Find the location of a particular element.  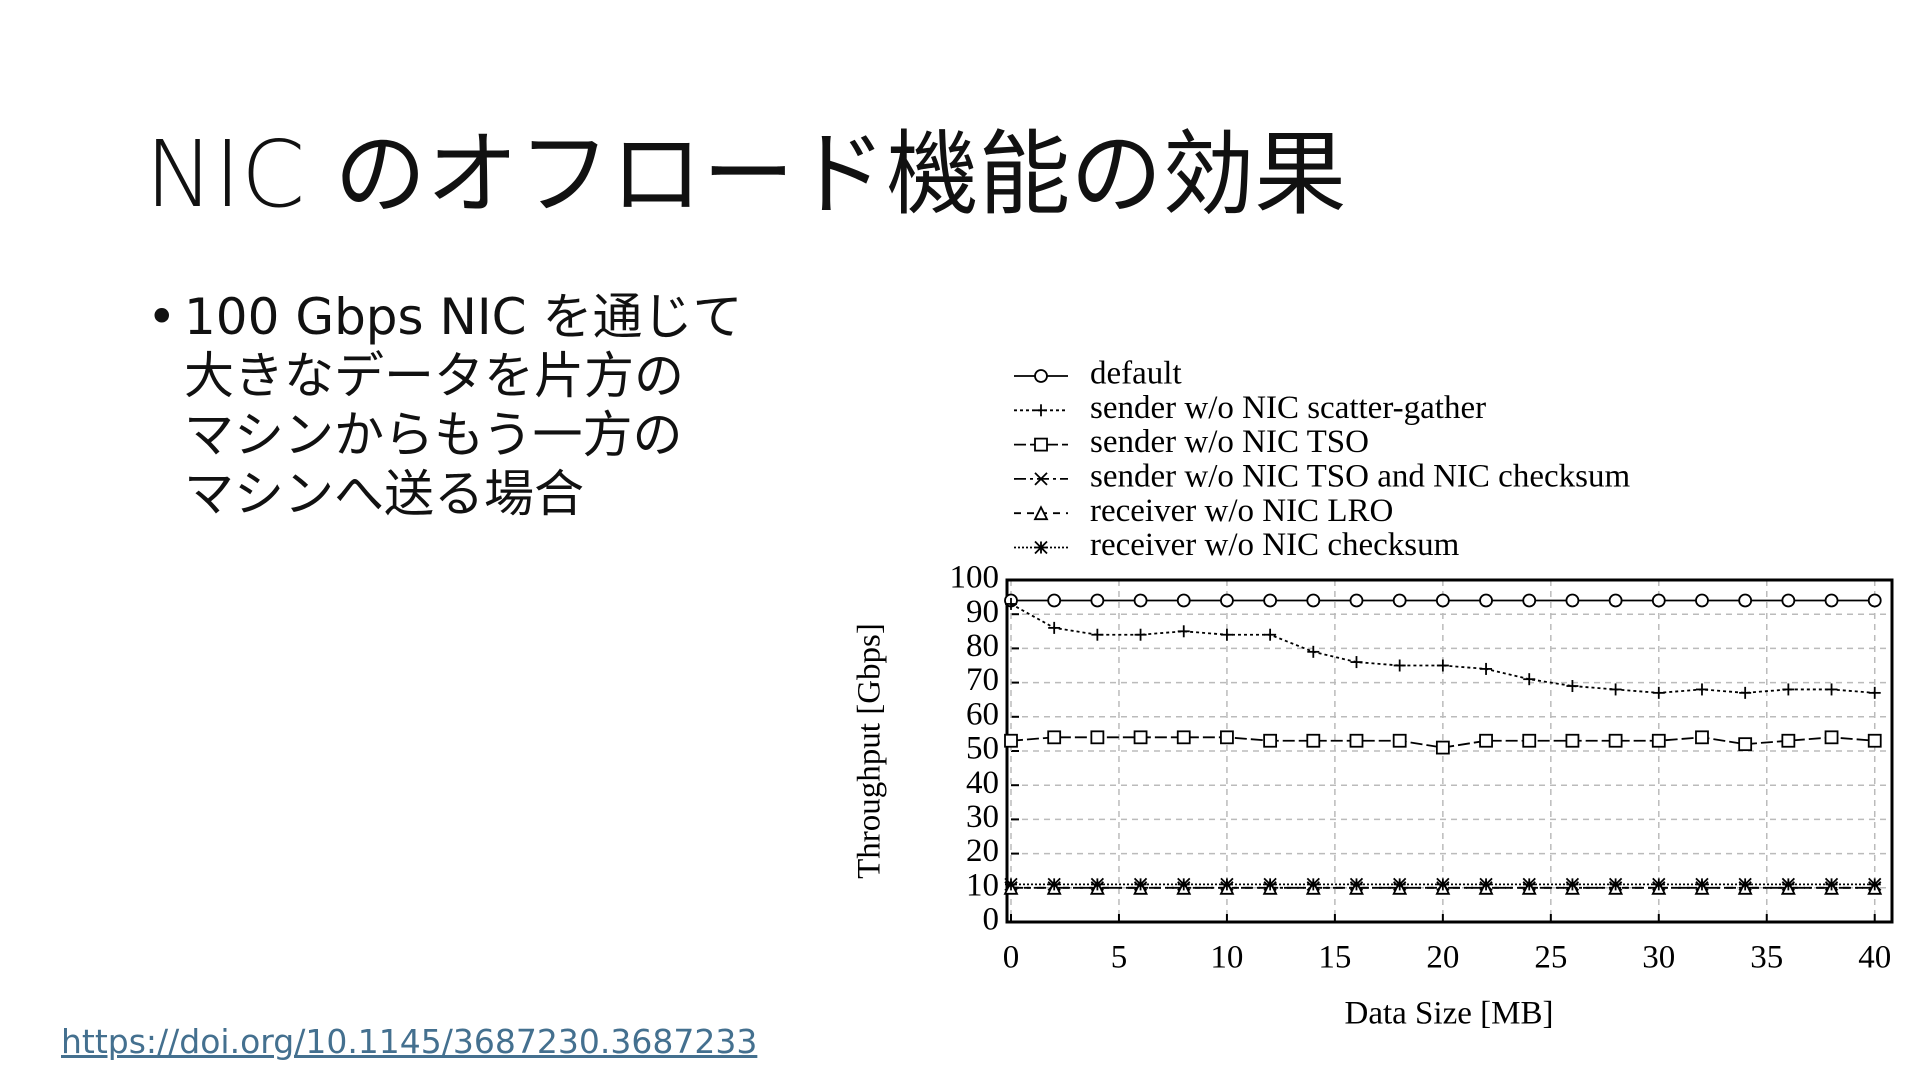

y-tick-label: 0 is located at coordinates (991, 920).